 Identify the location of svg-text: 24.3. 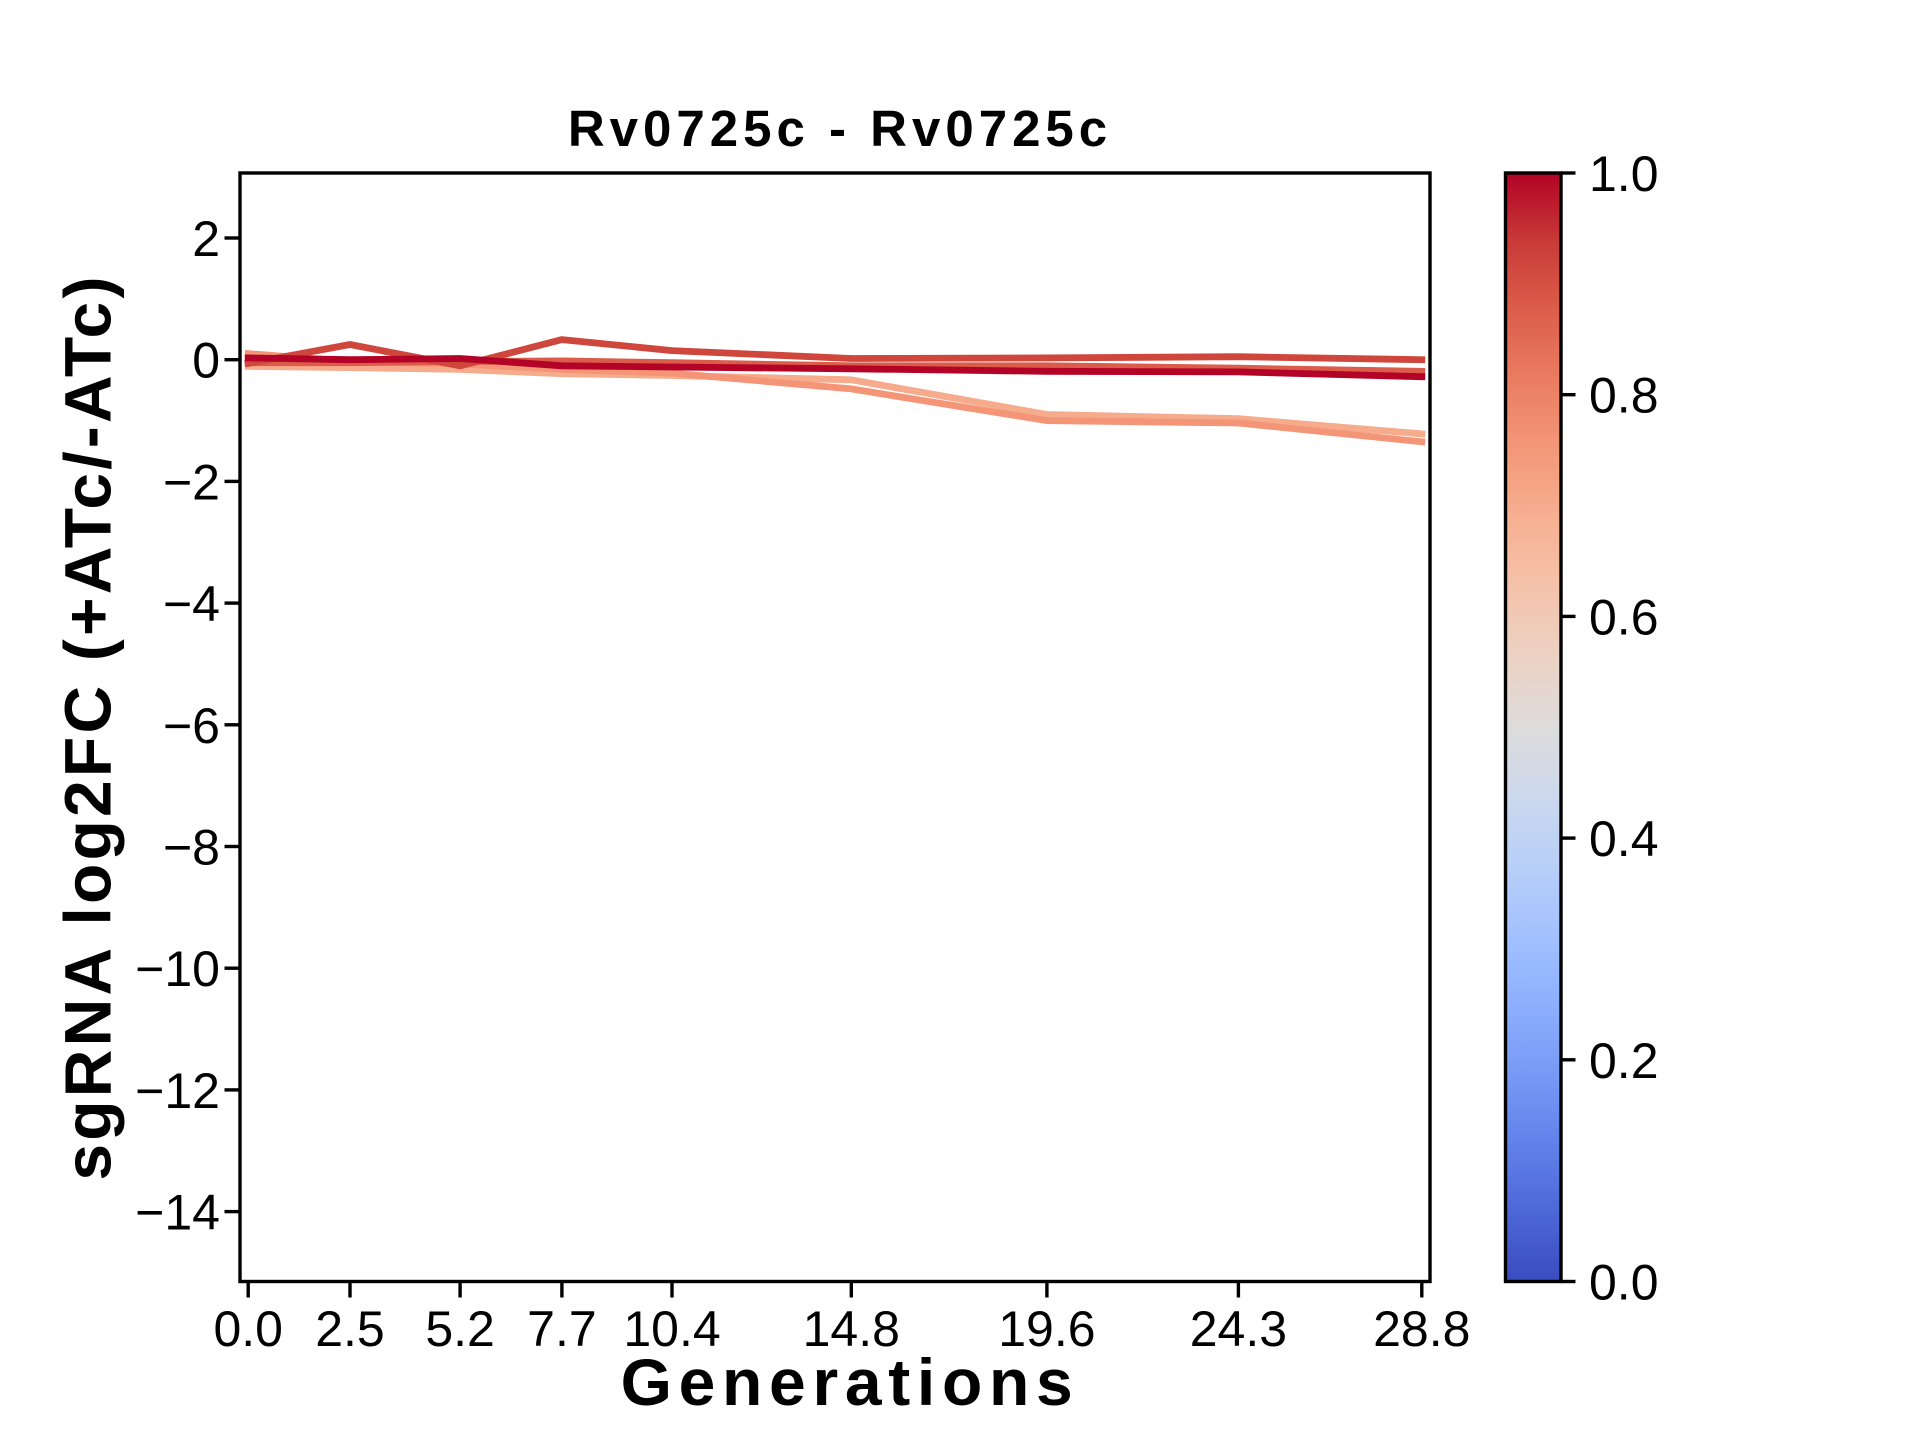
(1238, 1329).